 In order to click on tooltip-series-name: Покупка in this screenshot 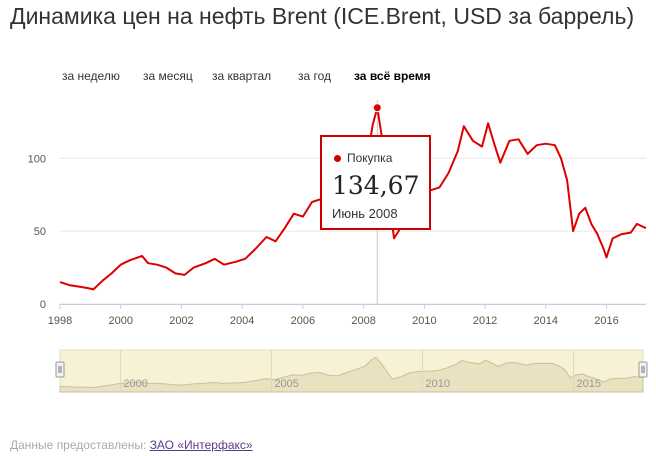, I will do `click(370, 158)`.